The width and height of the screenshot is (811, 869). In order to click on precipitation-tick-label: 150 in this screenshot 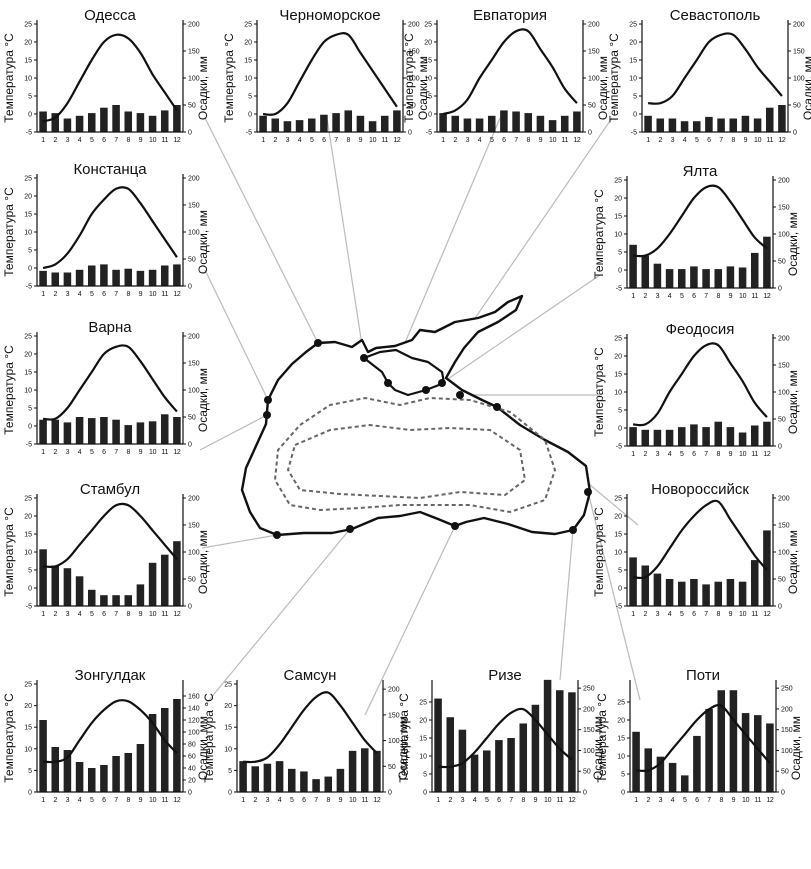, I will do `click(194, 364)`.